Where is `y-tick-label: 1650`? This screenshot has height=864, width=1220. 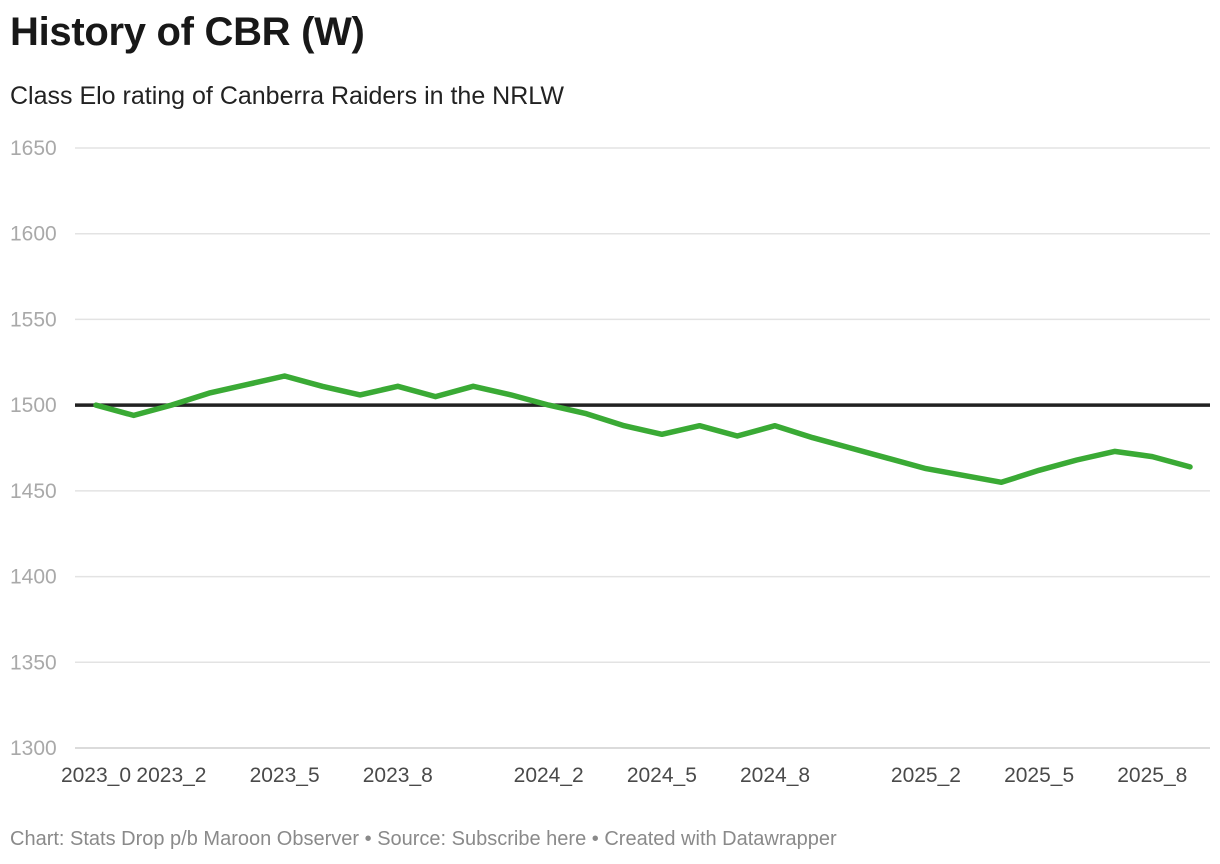
y-tick-label: 1650 is located at coordinates (33, 148).